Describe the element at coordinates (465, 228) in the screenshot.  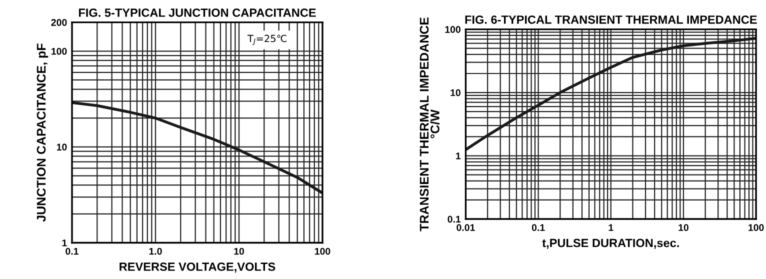
I see `x-tick-label: 0.01` at that location.